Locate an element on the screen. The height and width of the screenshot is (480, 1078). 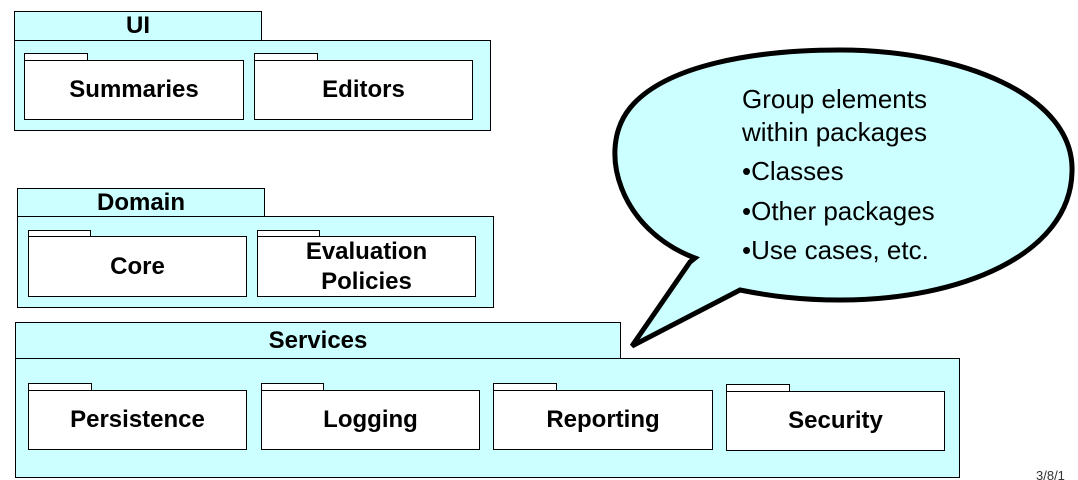
summaries-package: Summaries is located at coordinates (134, 90).